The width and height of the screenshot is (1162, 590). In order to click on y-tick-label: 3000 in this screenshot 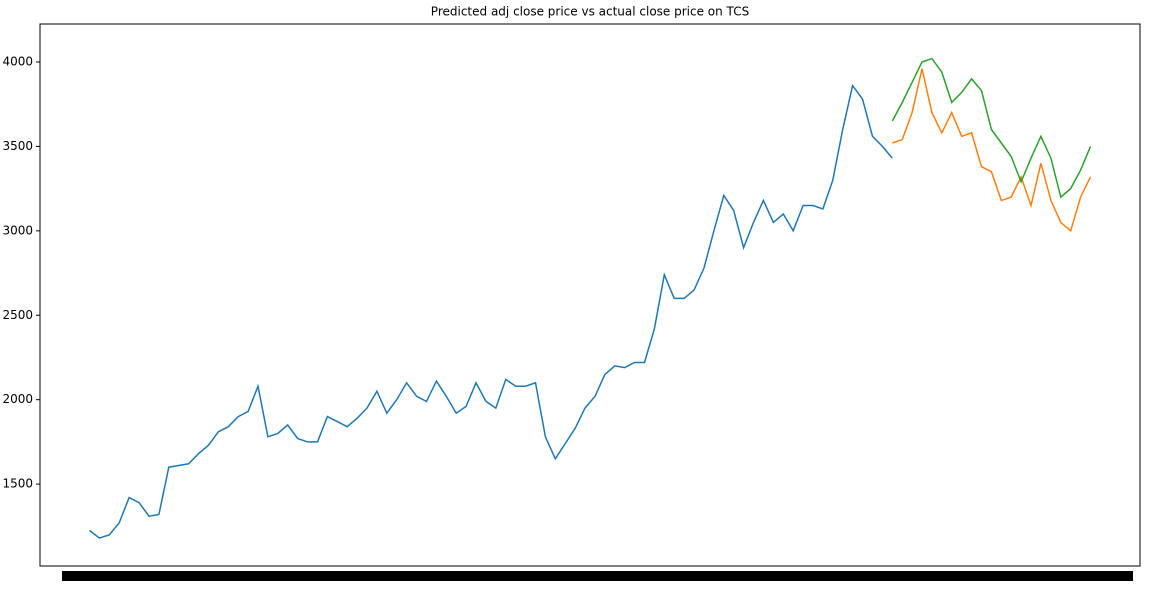, I will do `click(17, 230)`.